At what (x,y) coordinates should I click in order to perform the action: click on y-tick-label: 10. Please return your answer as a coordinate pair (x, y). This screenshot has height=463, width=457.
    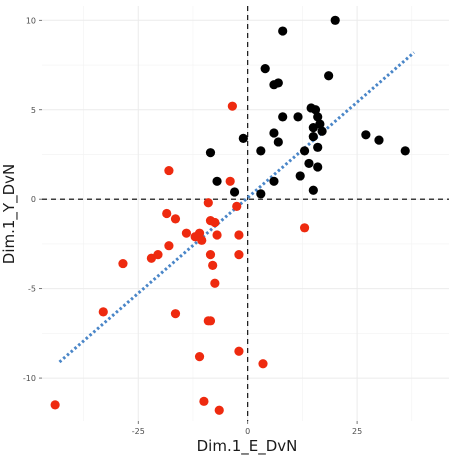
    Looking at the image, I should click on (31, 20).